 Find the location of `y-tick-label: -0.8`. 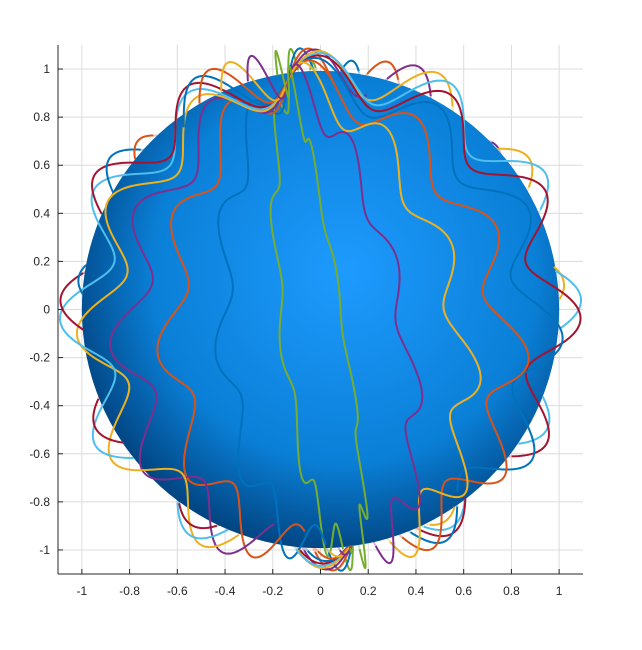

y-tick-label: -0.8 is located at coordinates (39, 502).